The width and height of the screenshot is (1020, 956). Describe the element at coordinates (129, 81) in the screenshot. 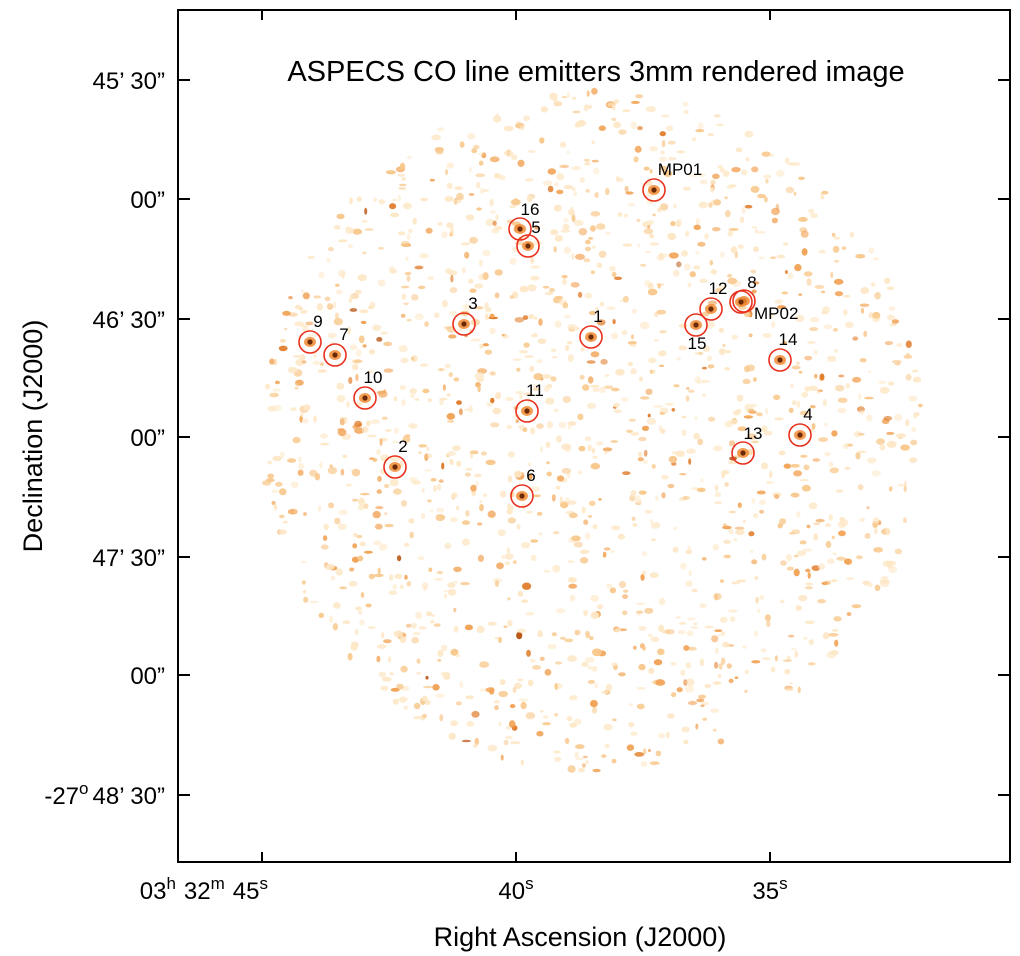

I see `y-tick-label: 45’ 30”` at that location.